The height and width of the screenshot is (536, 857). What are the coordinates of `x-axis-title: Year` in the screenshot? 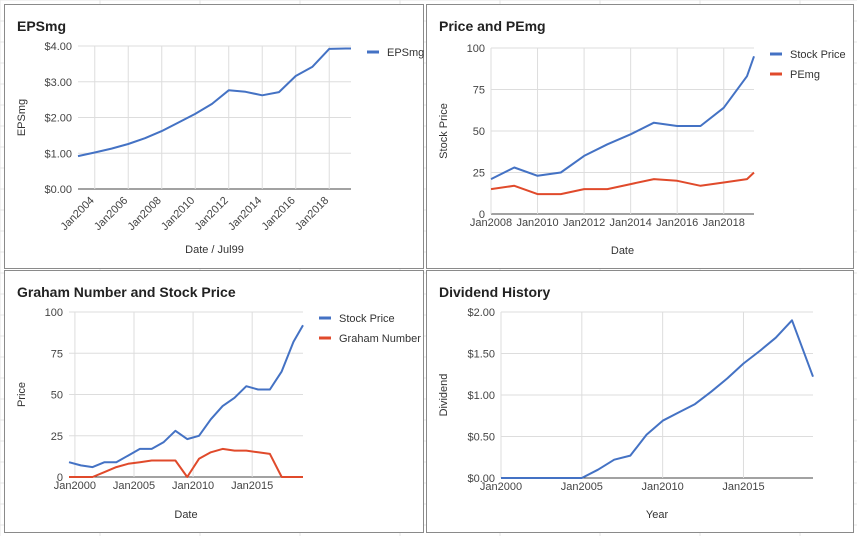 It's located at (657, 515).